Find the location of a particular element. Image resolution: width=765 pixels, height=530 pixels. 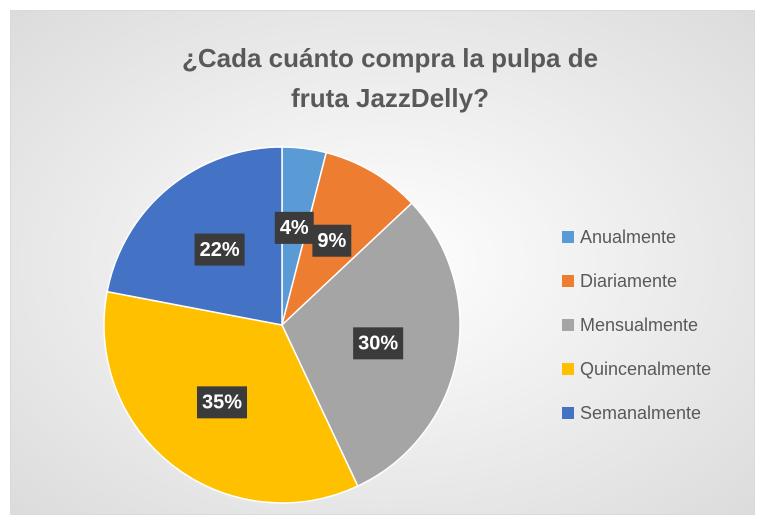

data-label: 9% is located at coordinates (331, 241).